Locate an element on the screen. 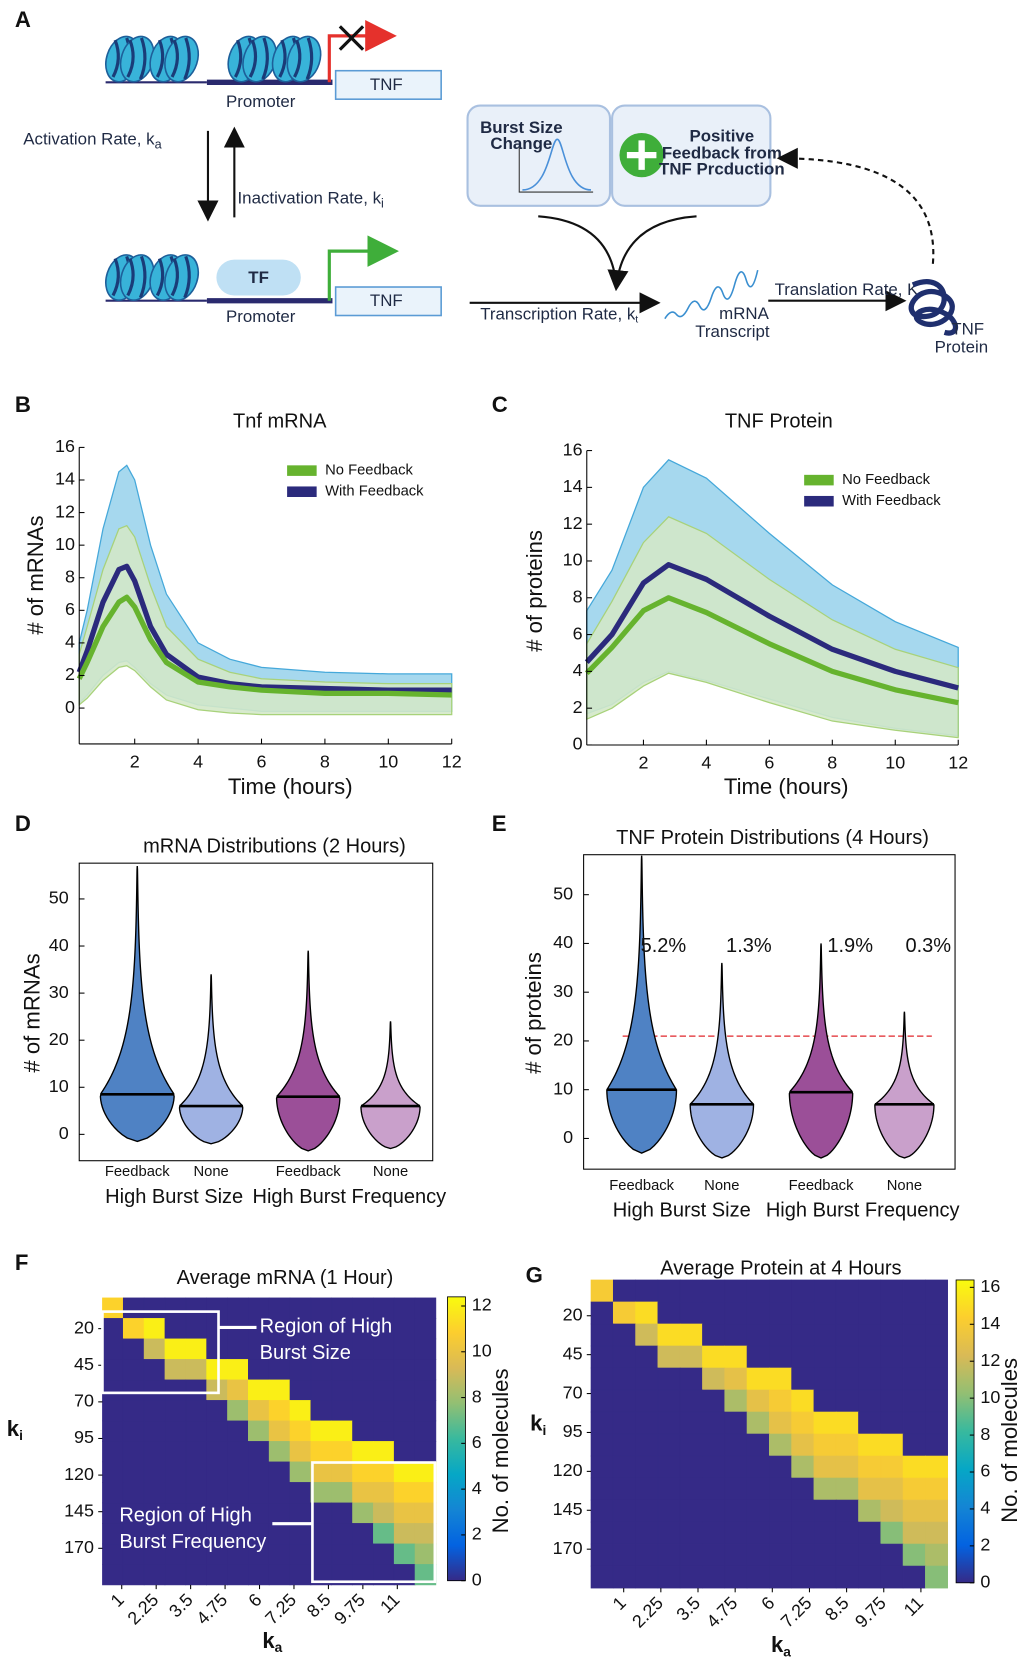 The width and height of the screenshot is (1029, 1663). y-axis-label: # of mRNAs is located at coordinates (35, 574).